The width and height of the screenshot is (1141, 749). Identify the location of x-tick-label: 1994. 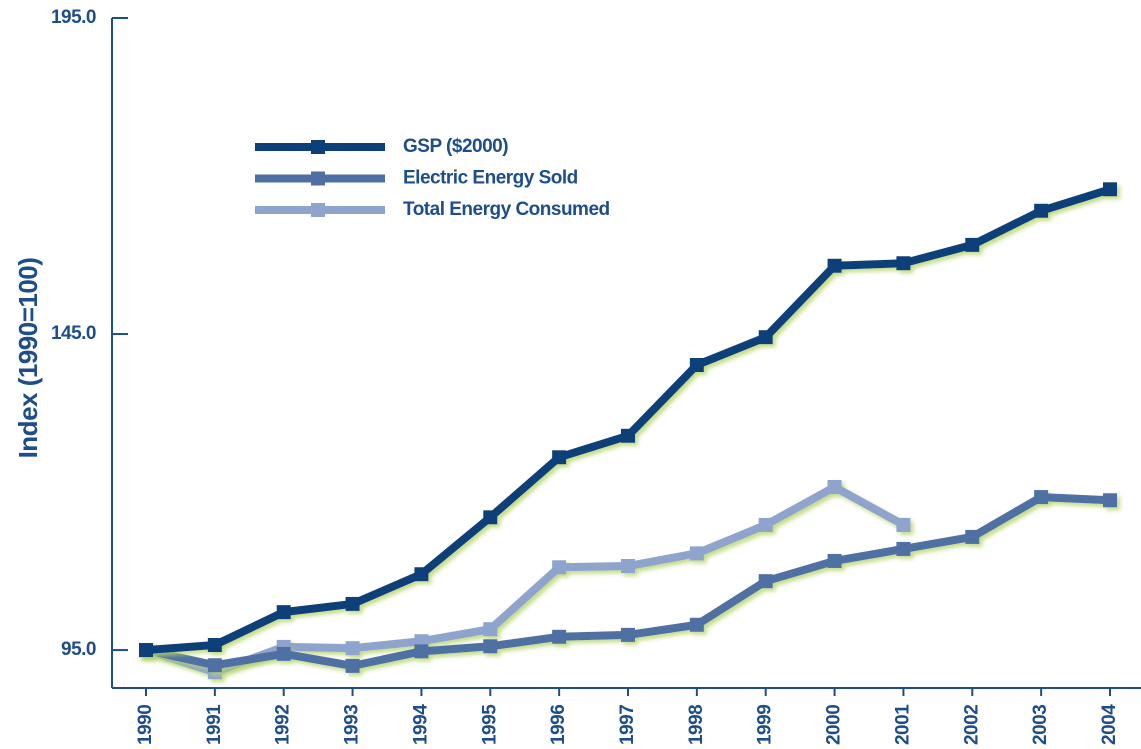
(420, 724).